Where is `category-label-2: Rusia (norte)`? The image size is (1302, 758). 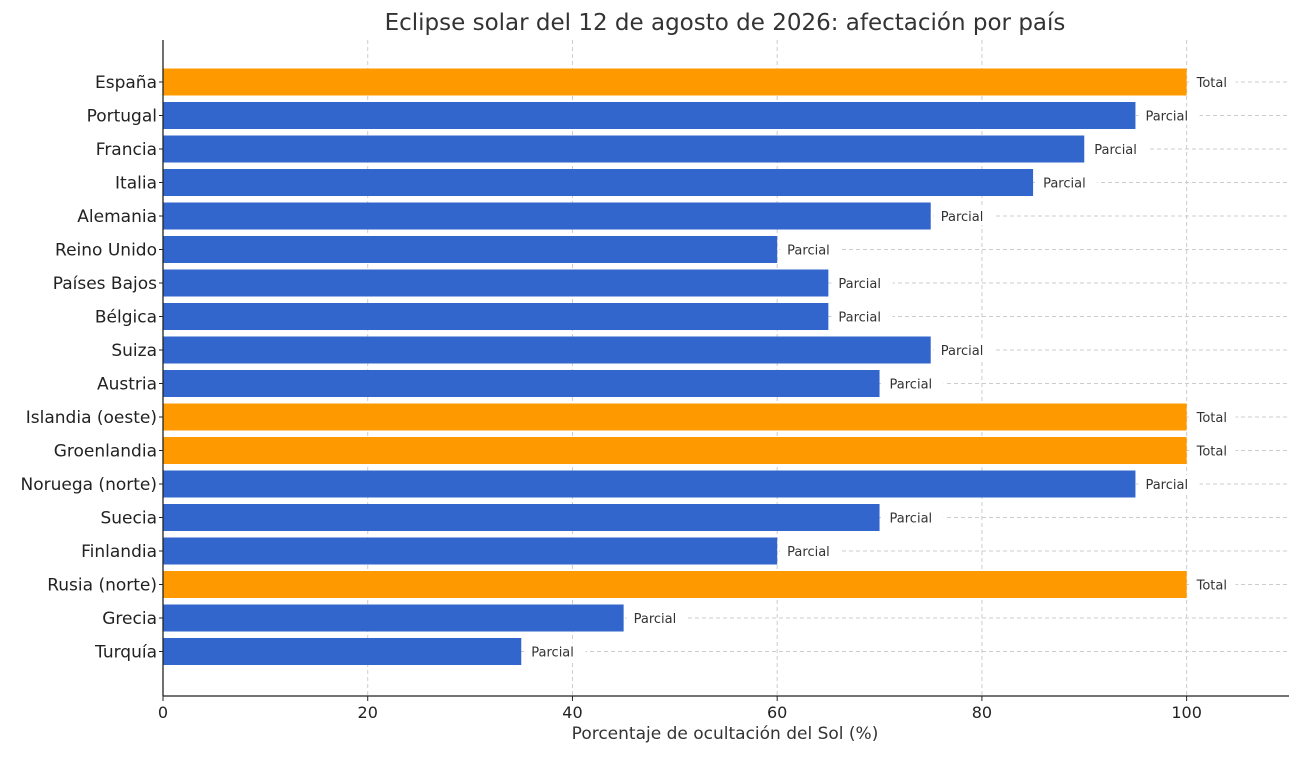
category-label-2: Rusia (norte) is located at coordinates (102, 586).